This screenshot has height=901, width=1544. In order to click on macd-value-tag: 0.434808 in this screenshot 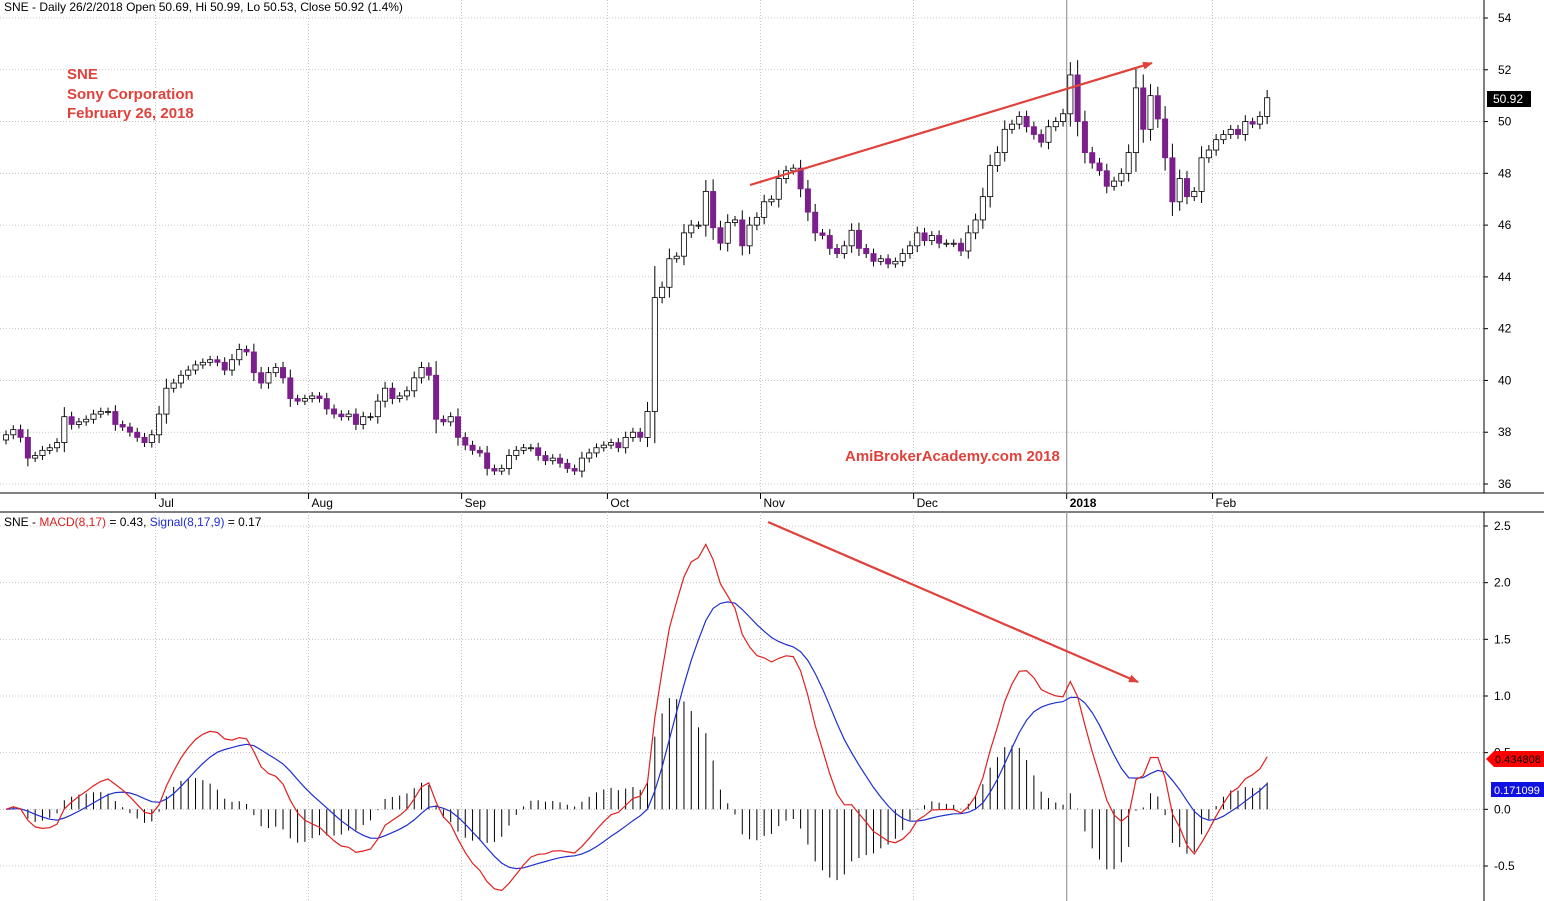, I will do `click(1518, 760)`.